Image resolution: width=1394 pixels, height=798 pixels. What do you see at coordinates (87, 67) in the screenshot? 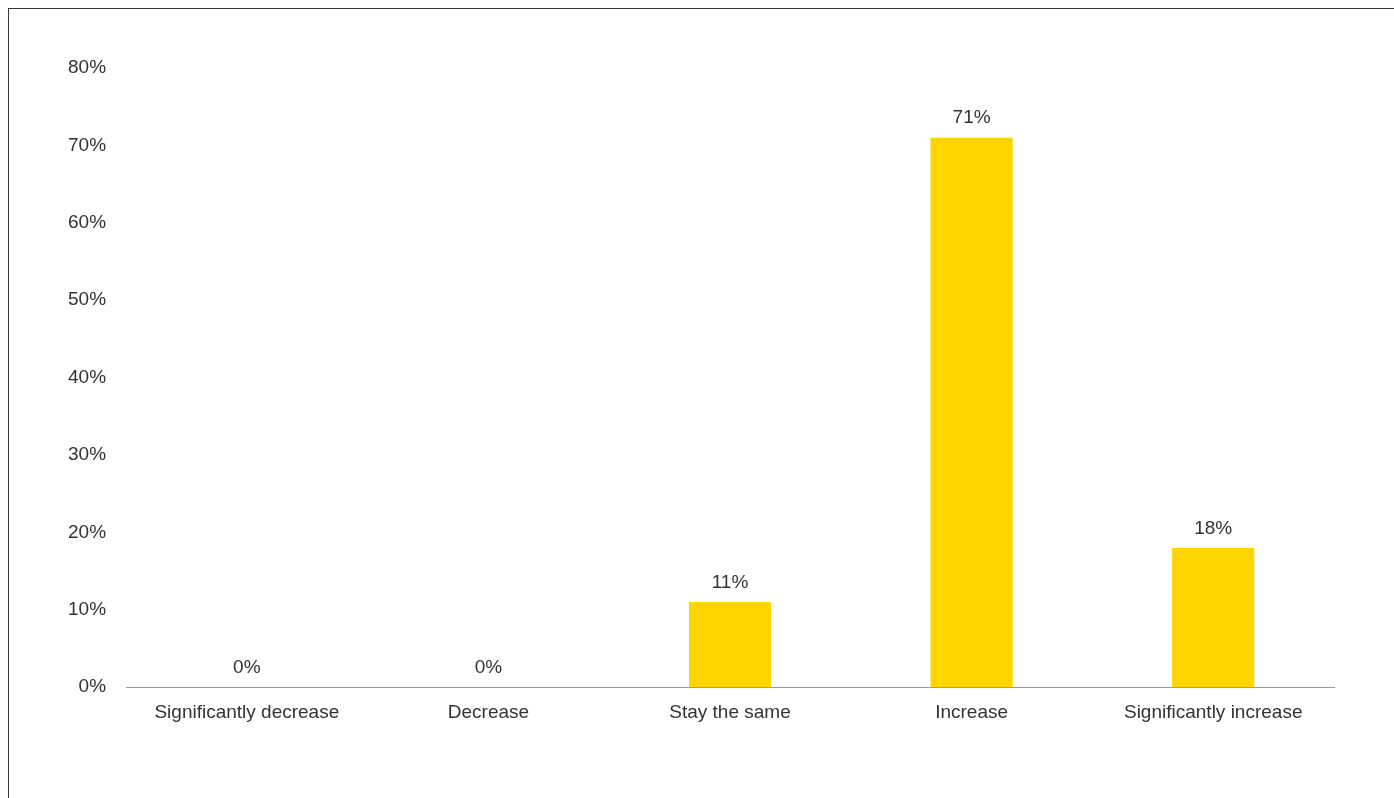
I see `y-tick-label: 80%` at bounding box center [87, 67].